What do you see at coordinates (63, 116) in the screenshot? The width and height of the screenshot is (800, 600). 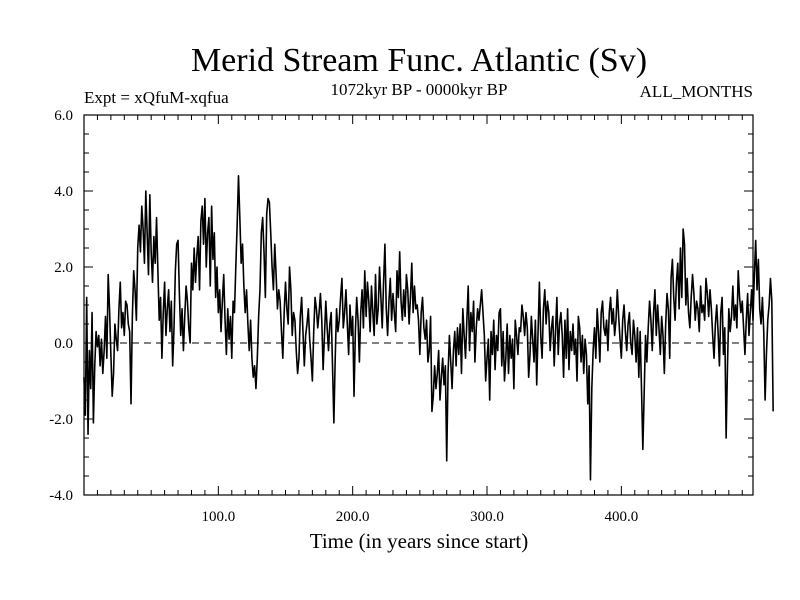 I see `y-tick-label: 6.0` at bounding box center [63, 116].